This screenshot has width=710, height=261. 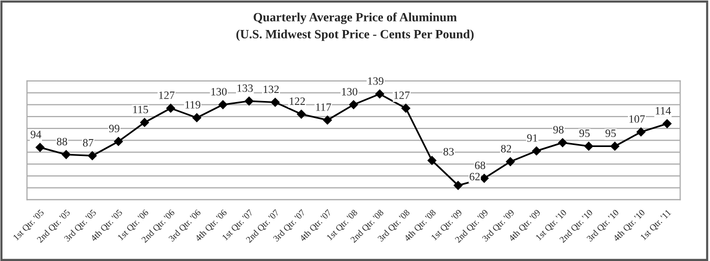 What do you see at coordinates (637, 119) in the screenshot?
I see `data-label: 107` at bounding box center [637, 119].